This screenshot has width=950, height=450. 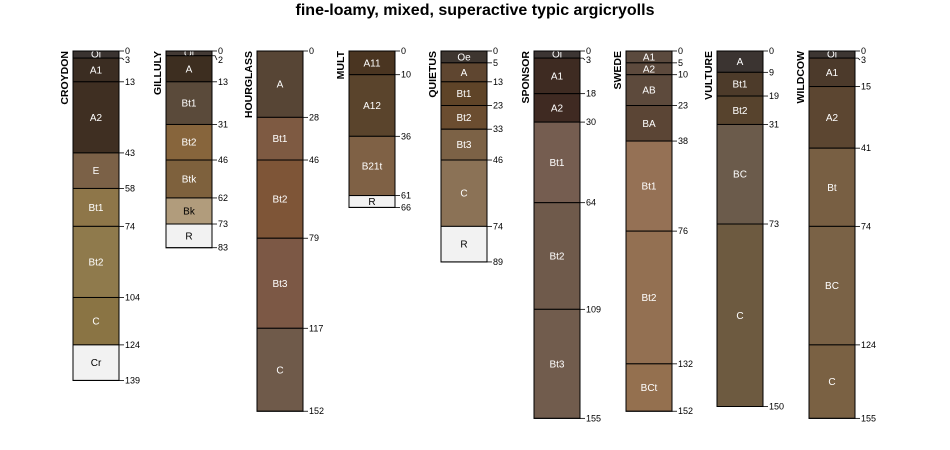 What do you see at coordinates (96, 207) in the screenshot?
I see `horizon-bt1` at bounding box center [96, 207].